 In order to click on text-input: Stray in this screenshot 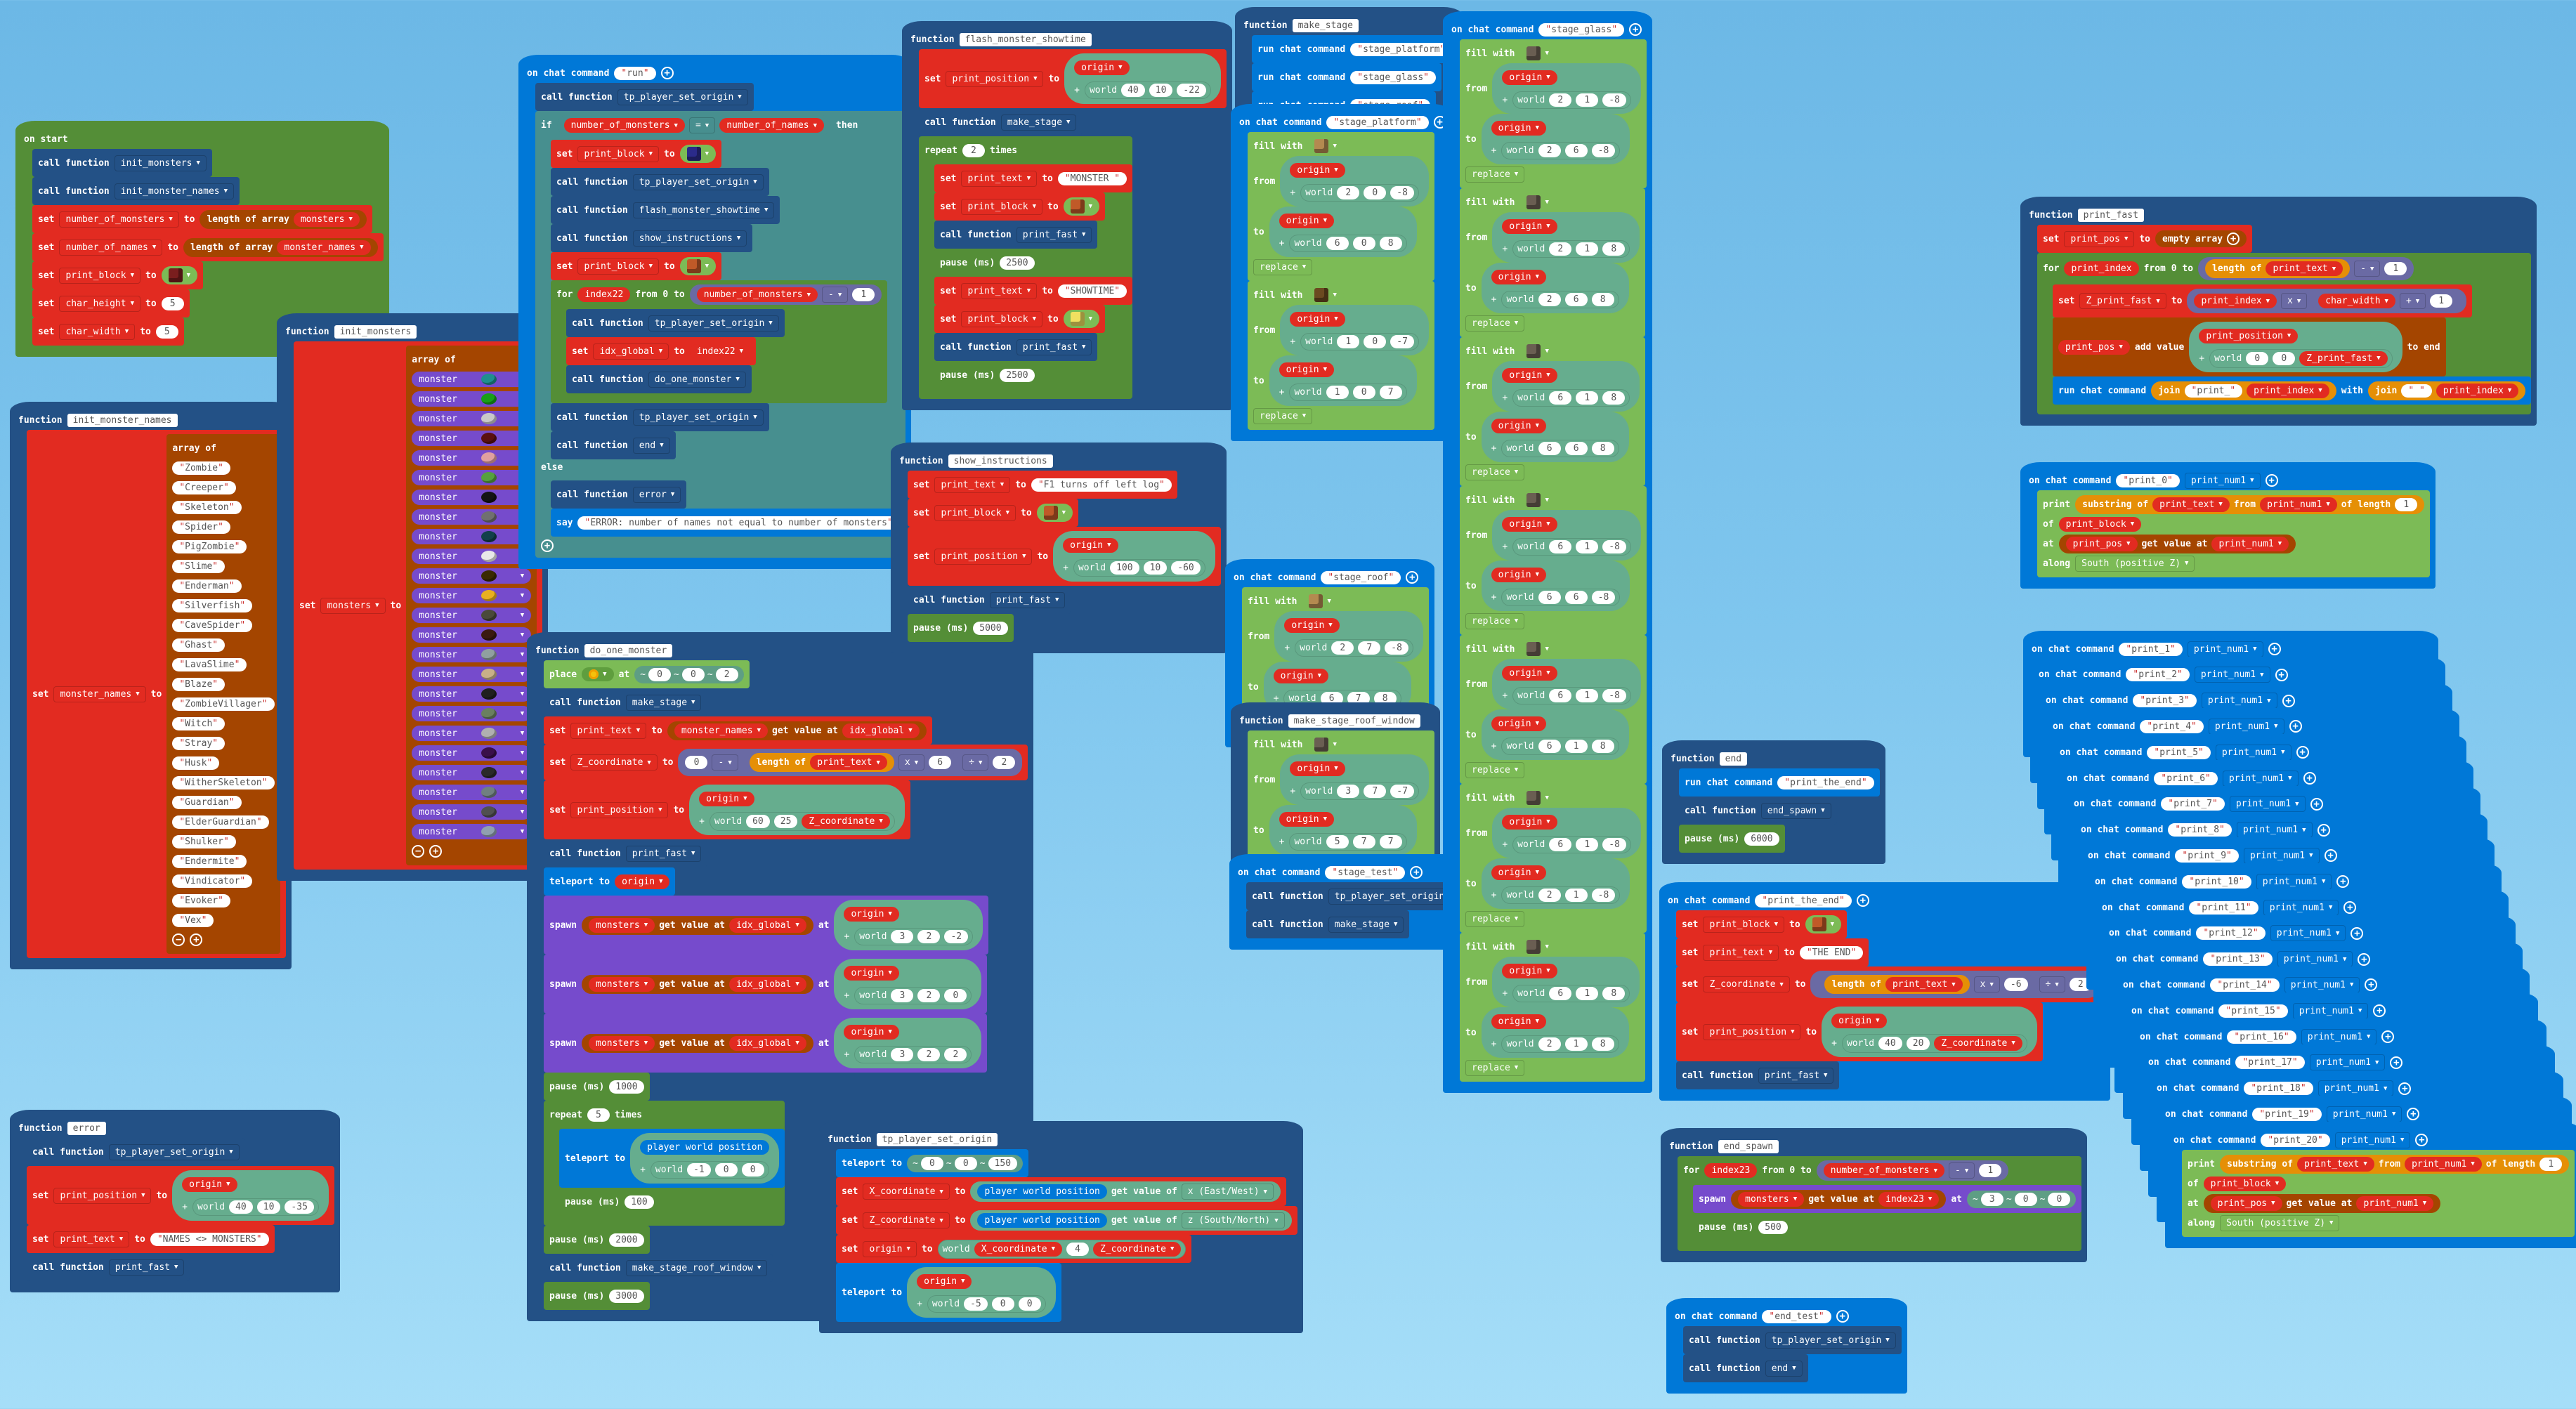, I will do `click(199, 743)`.